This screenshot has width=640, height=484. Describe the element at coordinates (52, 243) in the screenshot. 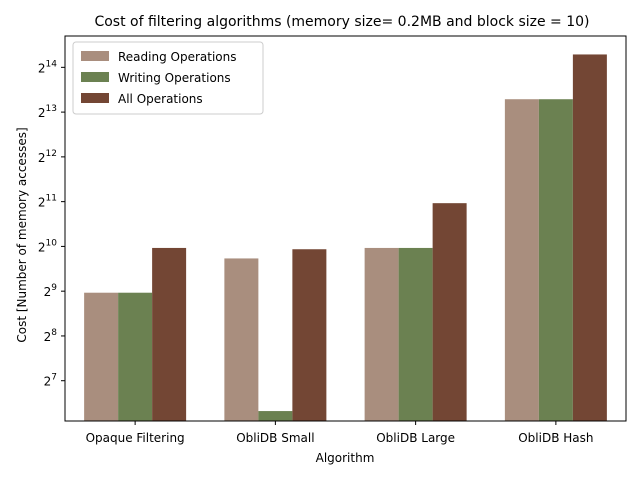

I see `y-tick-exponent: 10` at that location.